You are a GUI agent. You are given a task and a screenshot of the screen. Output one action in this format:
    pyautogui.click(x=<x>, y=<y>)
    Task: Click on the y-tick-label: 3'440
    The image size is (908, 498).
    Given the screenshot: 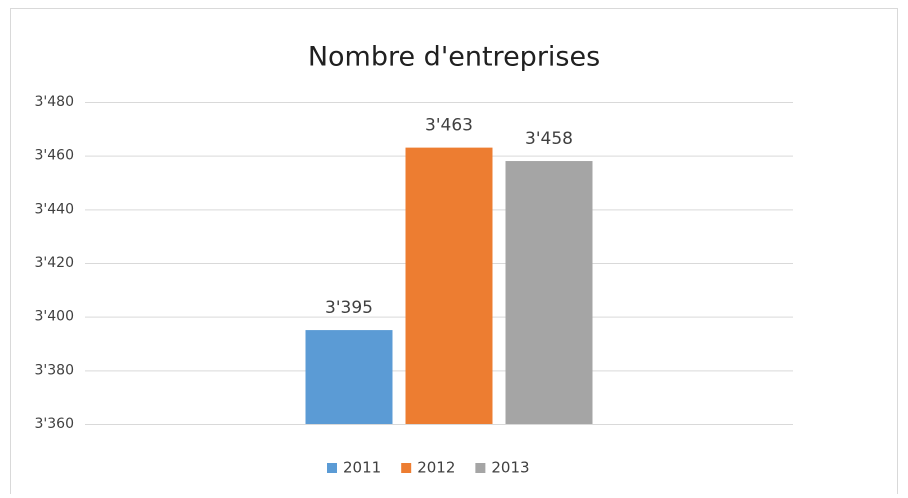 What is the action you would take?
    pyautogui.click(x=54, y=209)
    